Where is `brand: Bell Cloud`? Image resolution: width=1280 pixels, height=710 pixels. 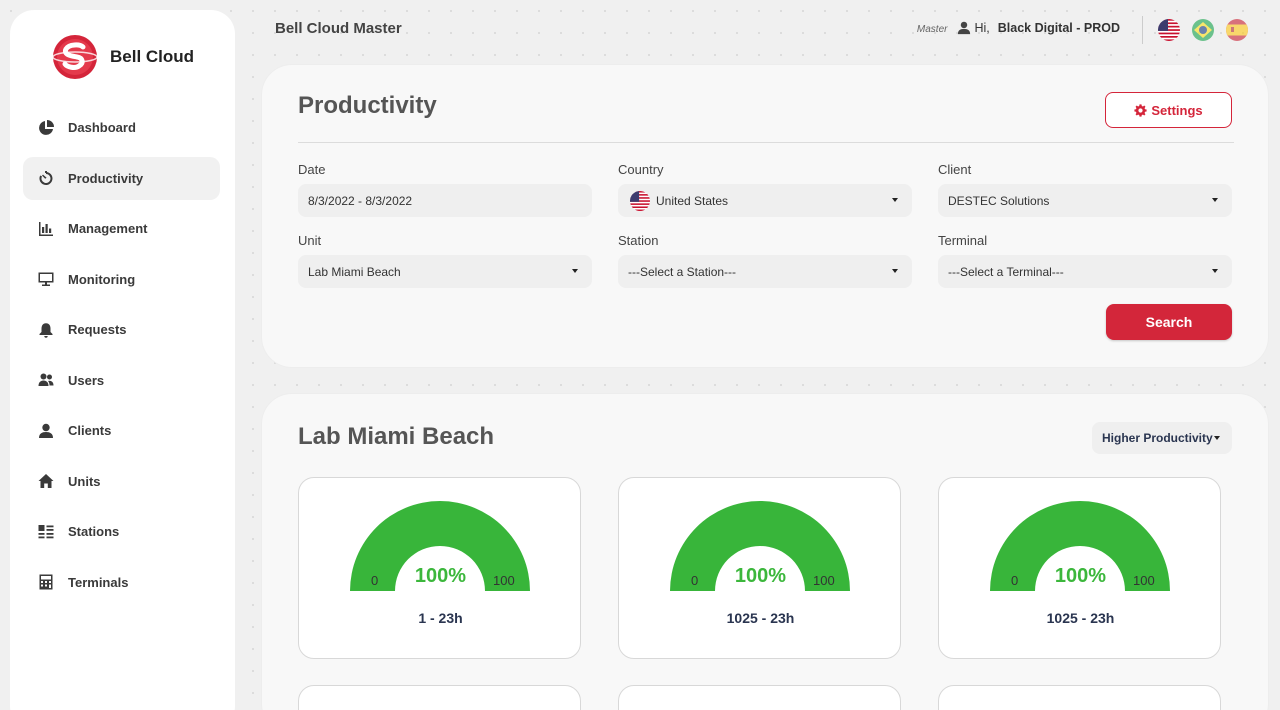
brand: Bell Cloud is located at coordinates (123, 57).